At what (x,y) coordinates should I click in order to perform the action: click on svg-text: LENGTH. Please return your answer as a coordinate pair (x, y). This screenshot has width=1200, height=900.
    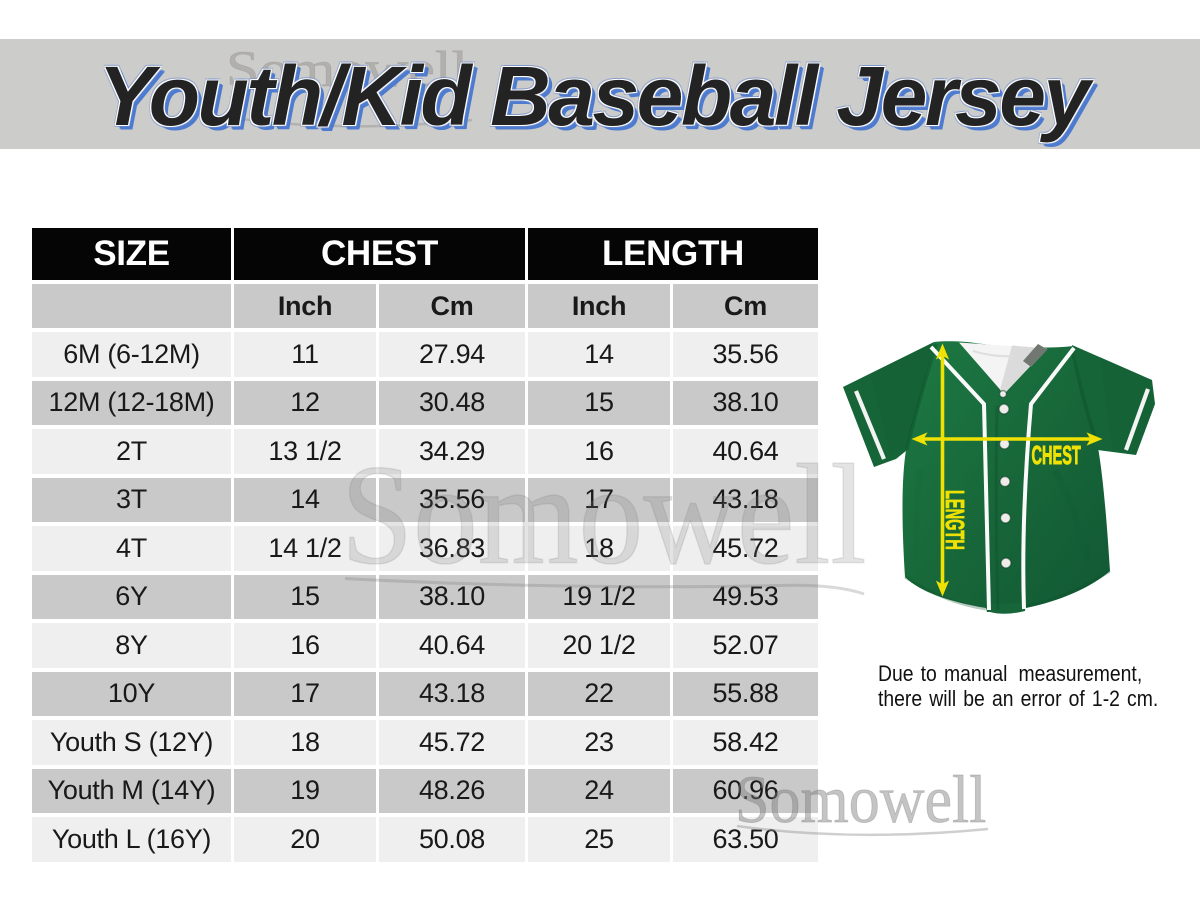
    Looking at the image, I should click on (954, 520).